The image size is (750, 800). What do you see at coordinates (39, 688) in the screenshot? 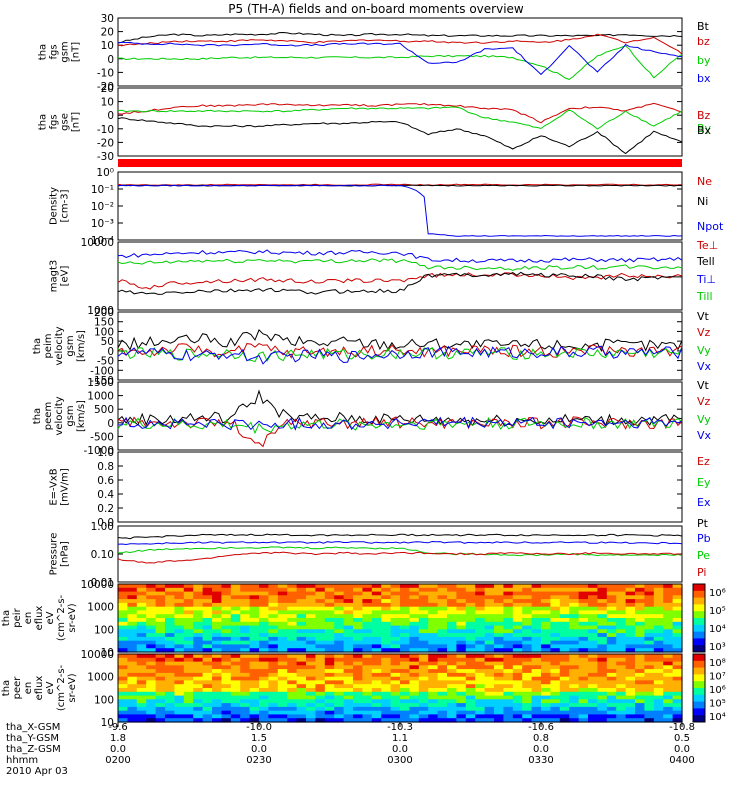
I see `y-axis-label: eflux` at bounding box center [39, 688].